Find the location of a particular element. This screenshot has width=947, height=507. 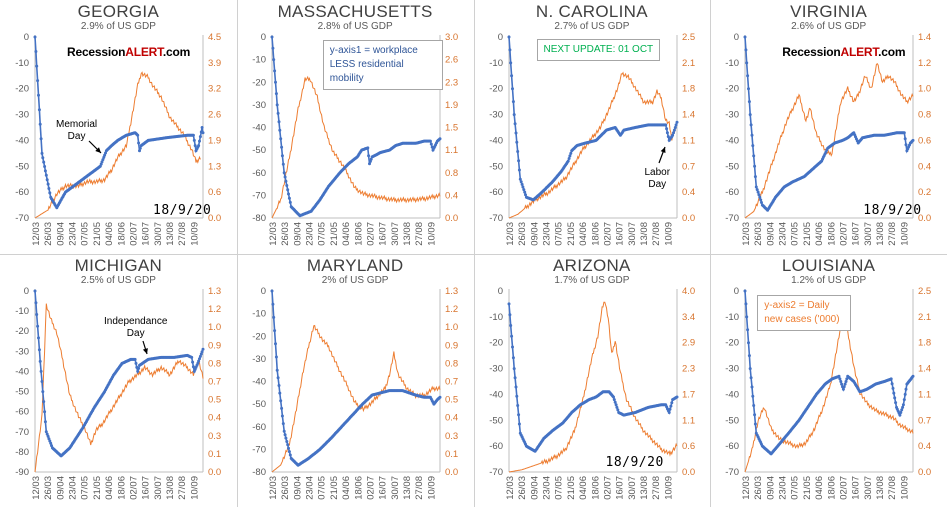

y2-tick-label: 2.1 is located at coordinates (924, 316).